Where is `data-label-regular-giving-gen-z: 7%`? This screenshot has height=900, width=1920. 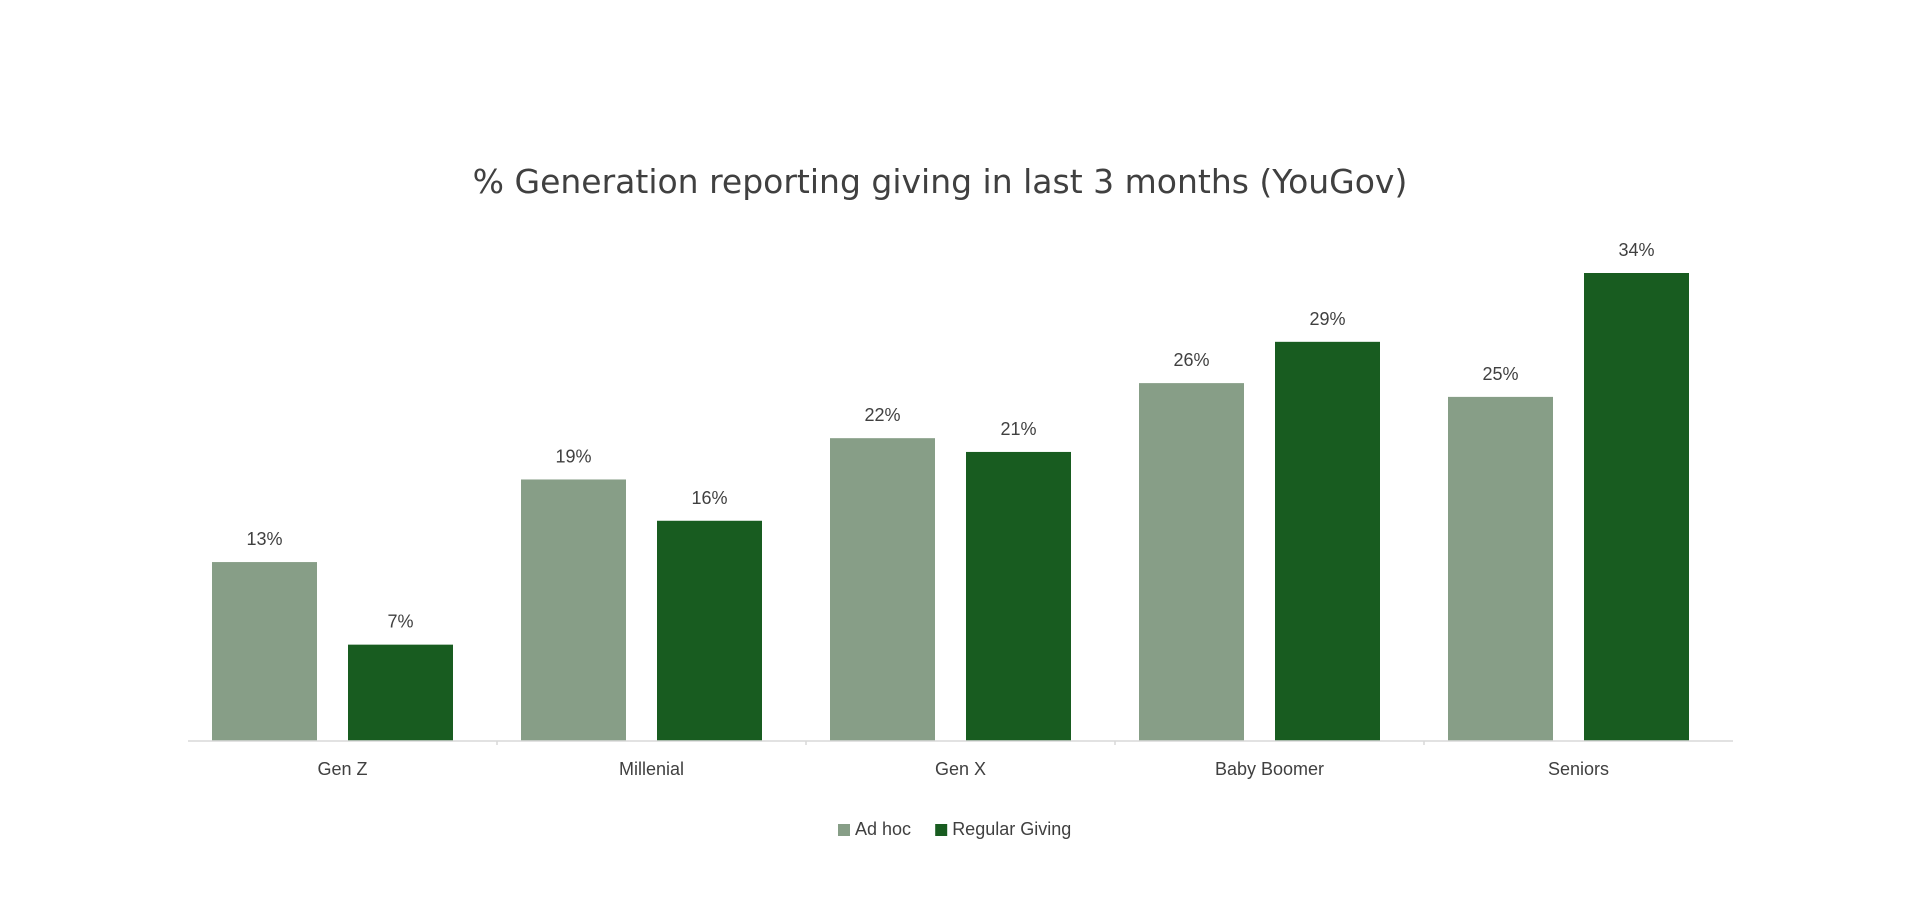
data-label-regular-giving-gen-z: 7% is located at coordinates (400, 622).